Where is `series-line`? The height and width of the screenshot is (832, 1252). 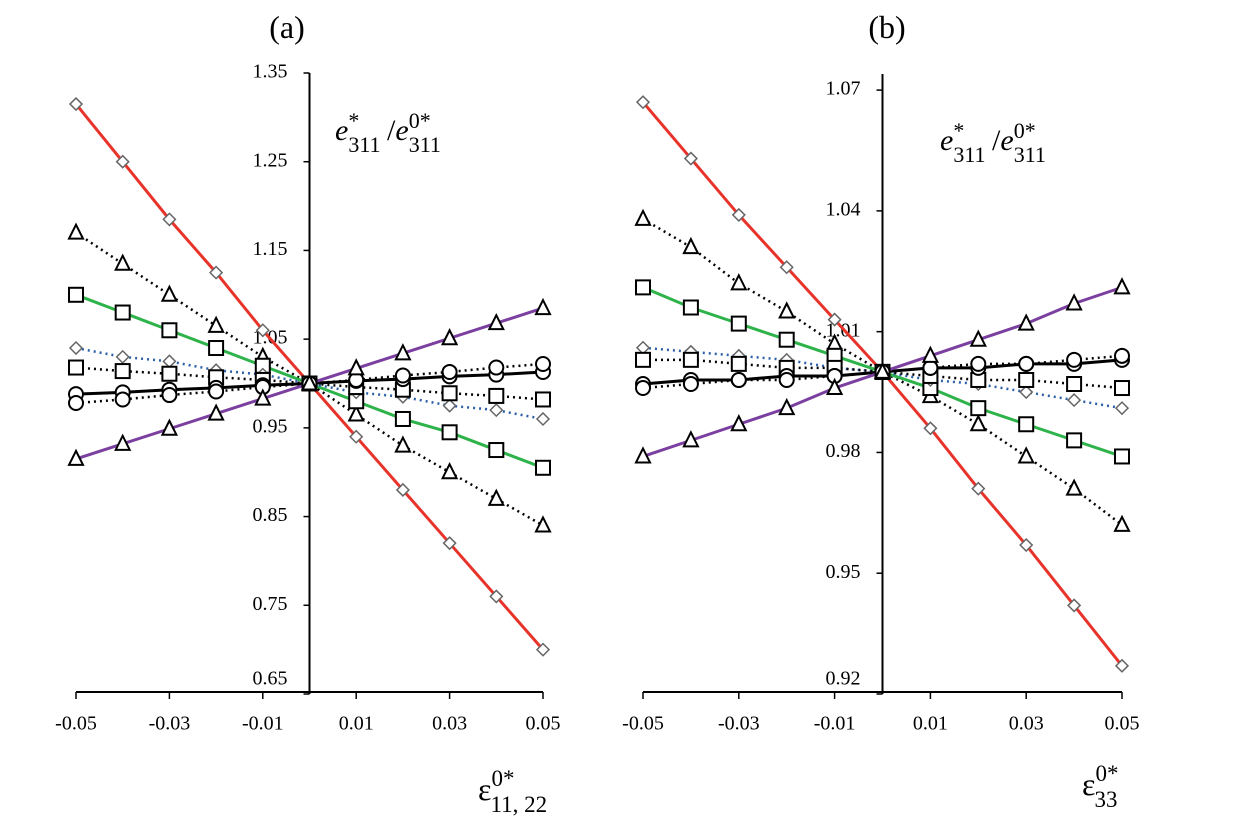
series-line is located at coordinates (309, 383).